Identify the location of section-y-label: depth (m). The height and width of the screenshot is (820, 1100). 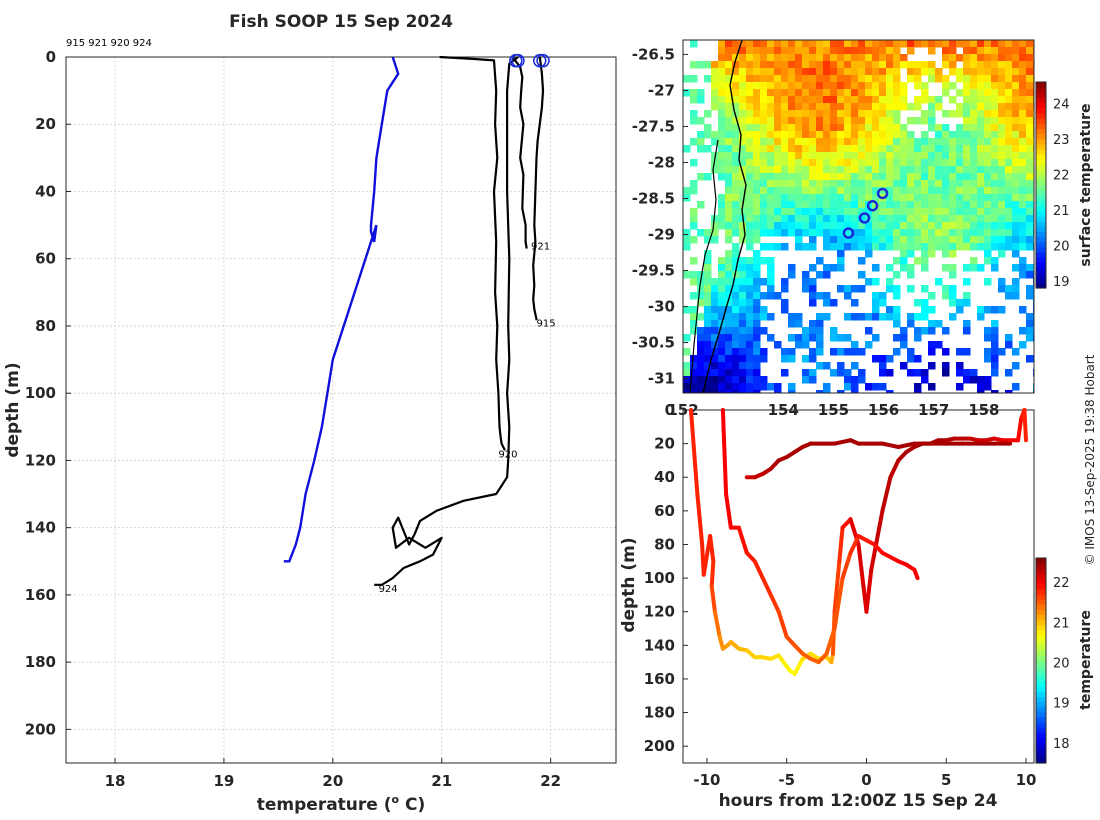
(629, 584).